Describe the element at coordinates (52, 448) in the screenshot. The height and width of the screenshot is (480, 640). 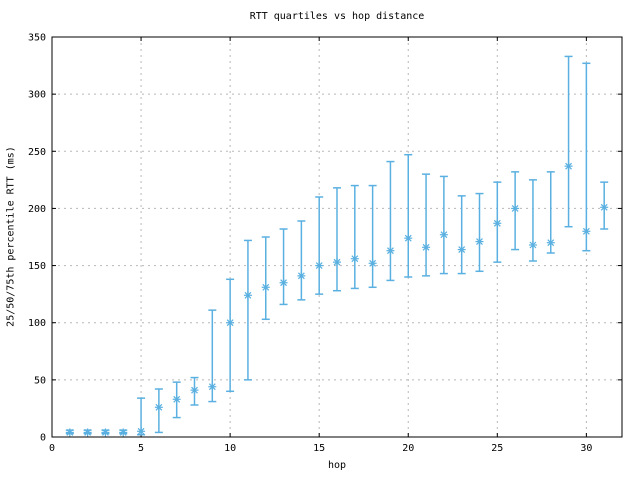
I see `x-tick-label: 0` at that location.